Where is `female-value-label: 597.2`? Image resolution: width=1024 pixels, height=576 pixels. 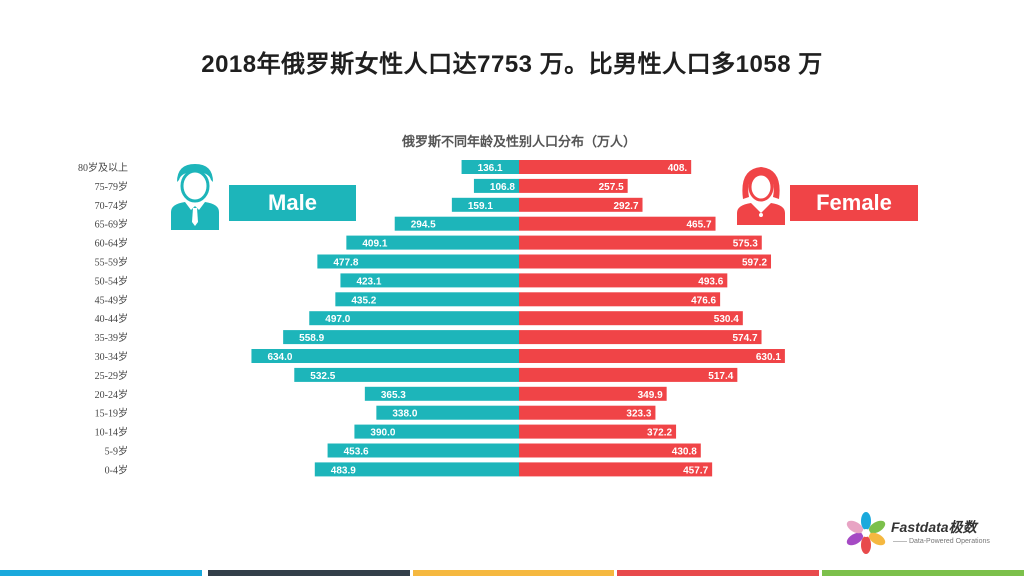
female-value-label: 597.2 is located at coordinates (754, 263).